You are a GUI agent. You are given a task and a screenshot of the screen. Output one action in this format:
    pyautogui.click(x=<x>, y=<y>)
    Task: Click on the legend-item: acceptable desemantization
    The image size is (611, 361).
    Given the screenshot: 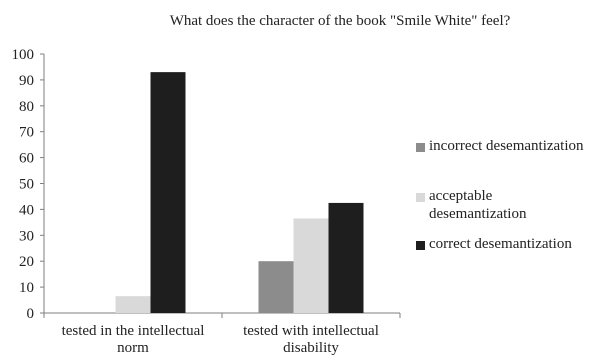 What is the action you would take?
    pyautogui.click(x=492, y=205)
    